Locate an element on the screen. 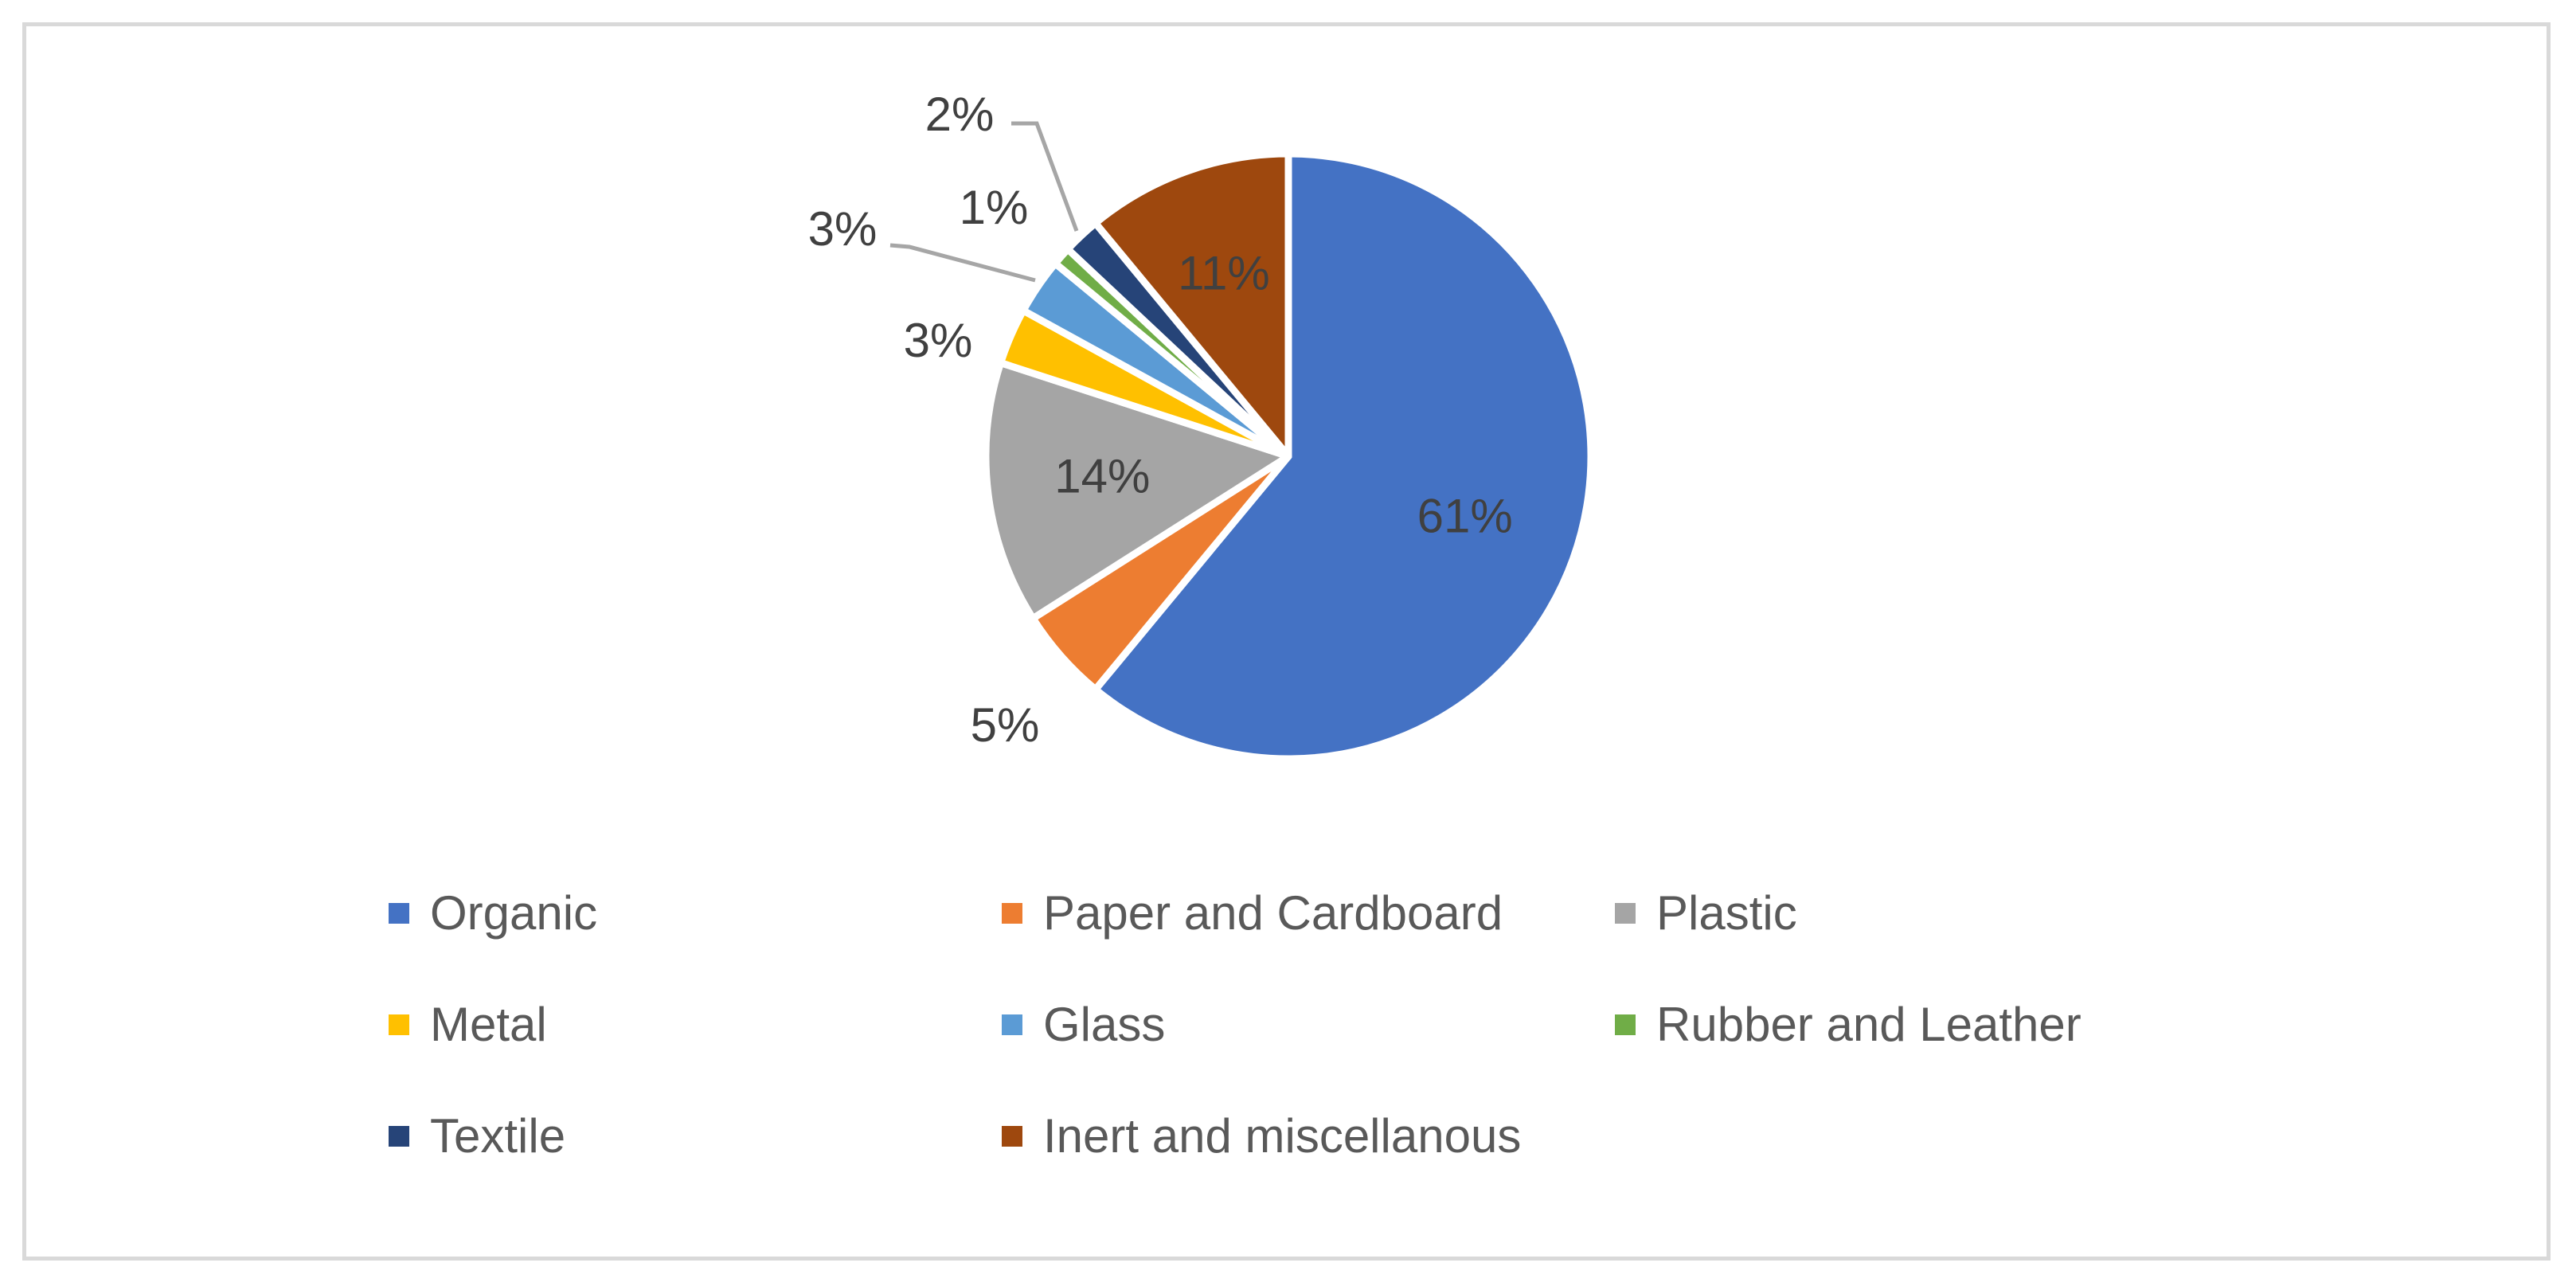  legend-item-inert-and-miscellanous: Inert and miscellanous is located at coordinates (1261, 1136).